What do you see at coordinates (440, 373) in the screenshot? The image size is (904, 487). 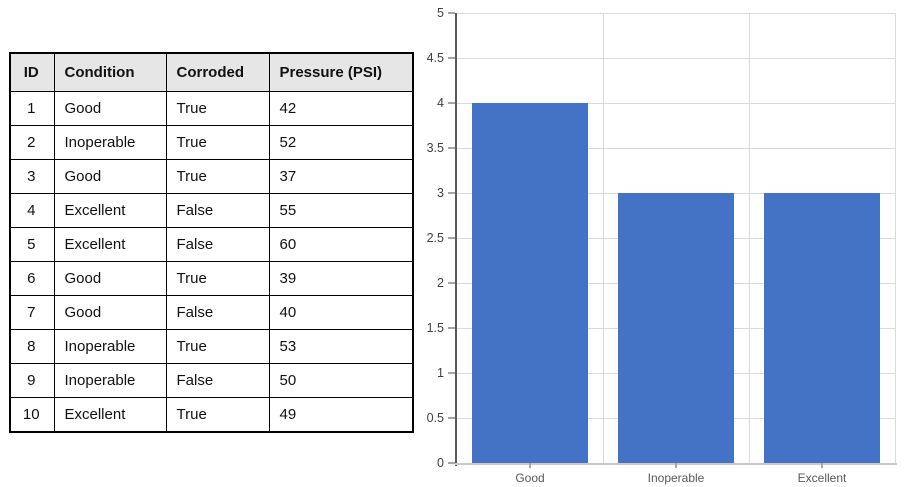 I see `y-tick-label: 1` at bounding box center [440, 373].